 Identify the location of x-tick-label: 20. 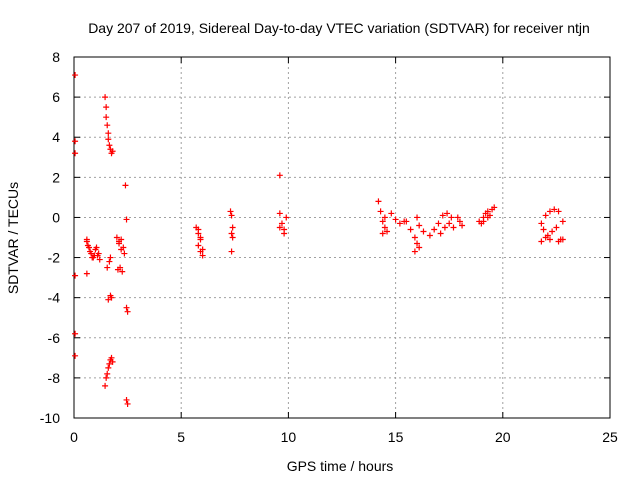
(503, 437).